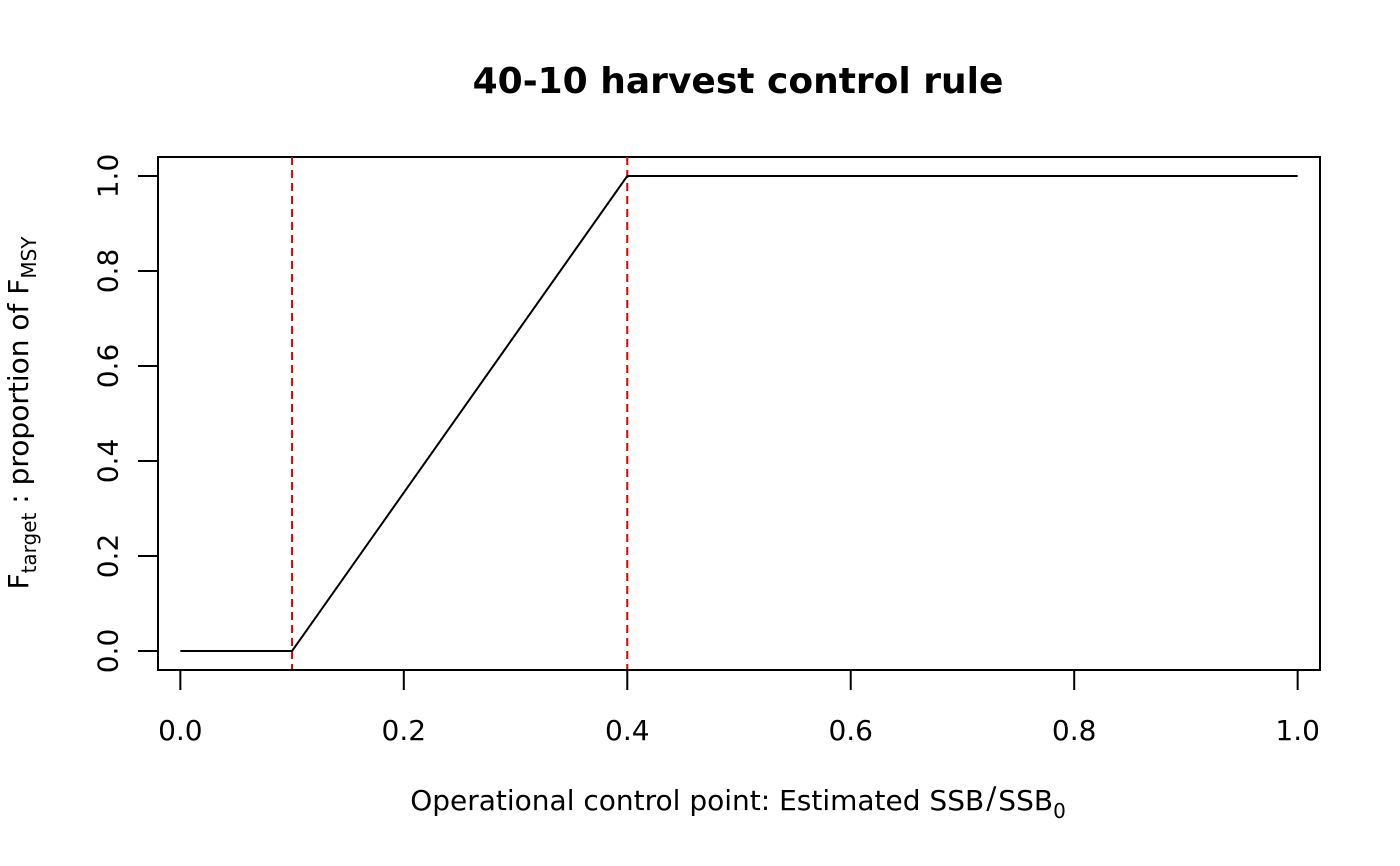  Describe the element at coordinates (108, 176) in the screenshot. I see `y-tick-label: 1.0` at that location.